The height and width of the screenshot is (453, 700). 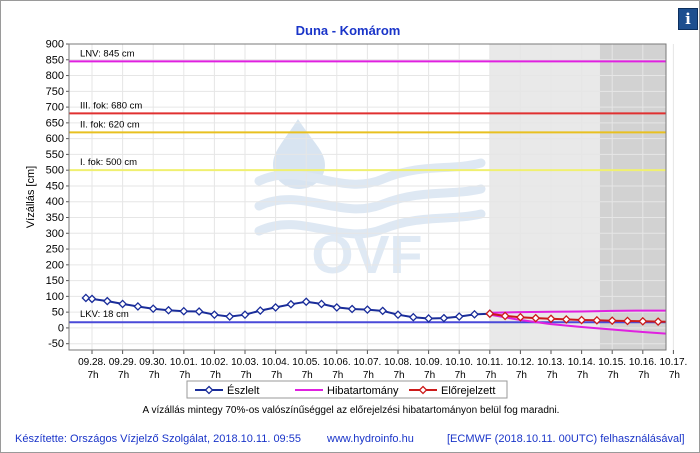 What do you see at coordinates (55, 155) in the screenshot?
I see `y-tick-label: 550` at bounding box center [55, 155].